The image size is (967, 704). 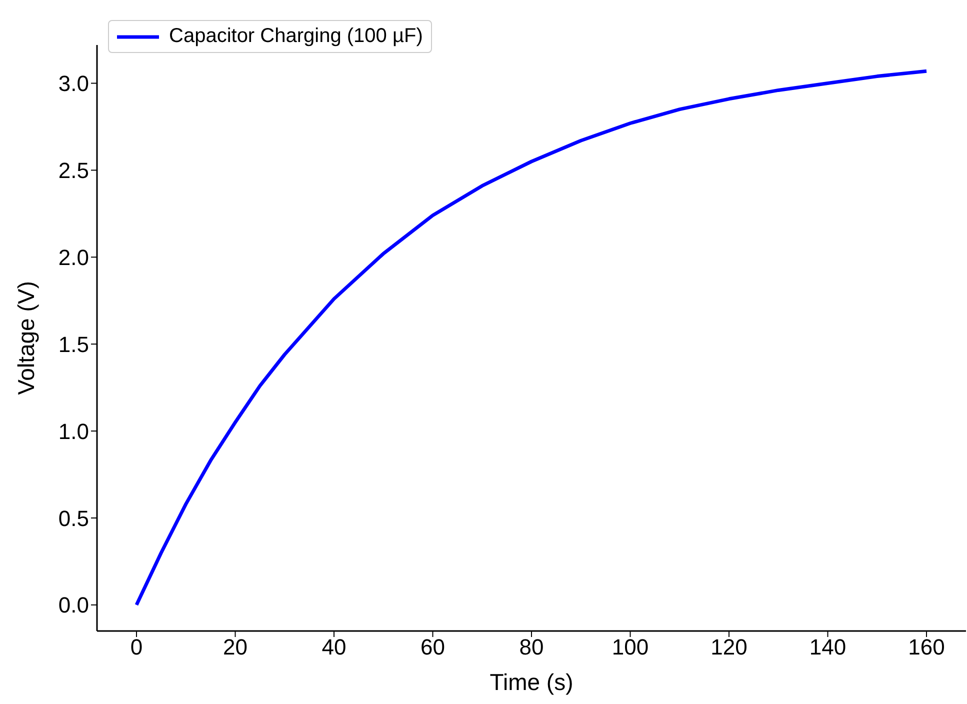 I want to click on x-axis-title: Time (s), so click(x=532, y=682).